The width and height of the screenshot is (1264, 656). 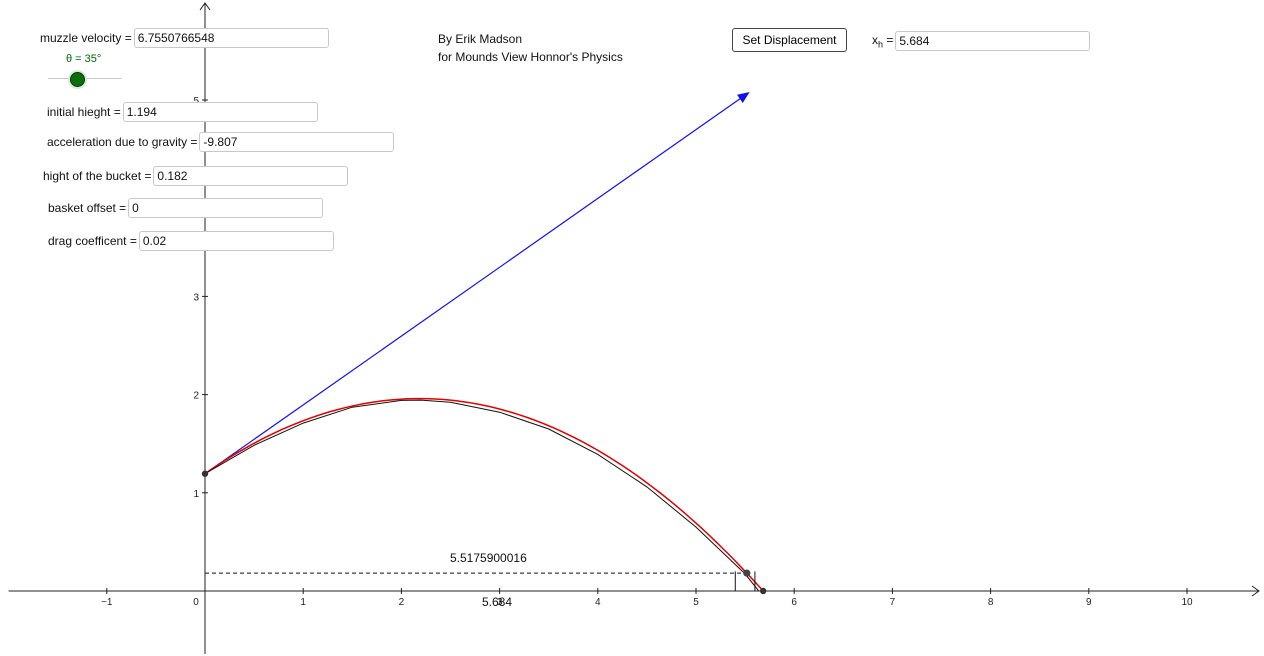 I want to click on bucket-height-field: hight of the bucket =, so click(x=196, y=176).